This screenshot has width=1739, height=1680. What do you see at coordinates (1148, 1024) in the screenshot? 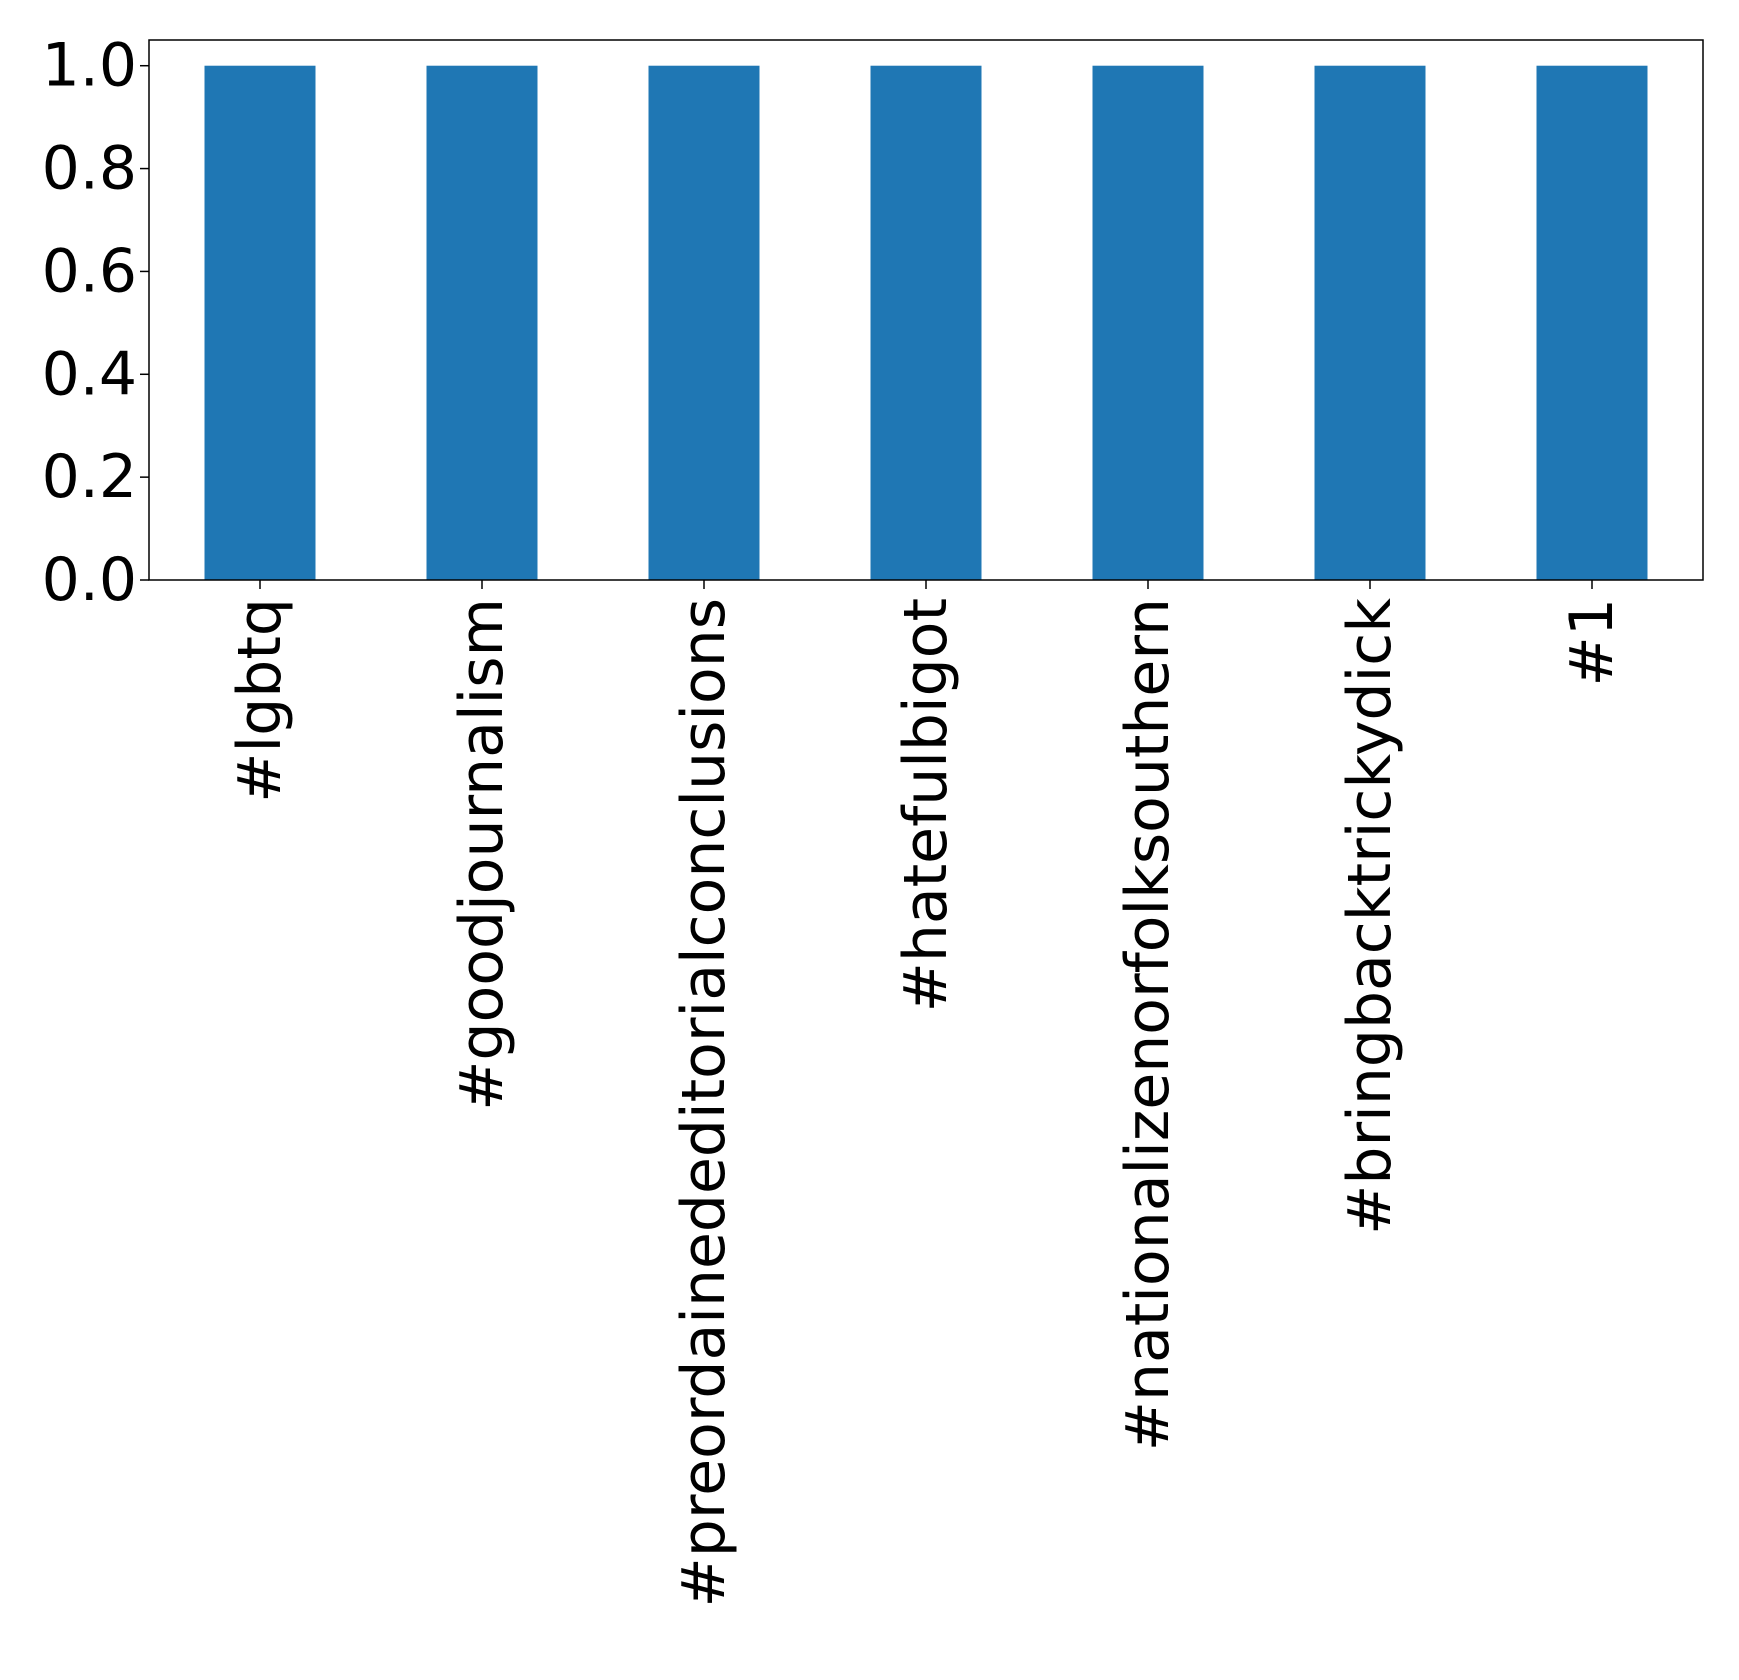
I see `x-tick-label-4: #nationalizenorfolksouthern` at bounding box center [1148, 1024].